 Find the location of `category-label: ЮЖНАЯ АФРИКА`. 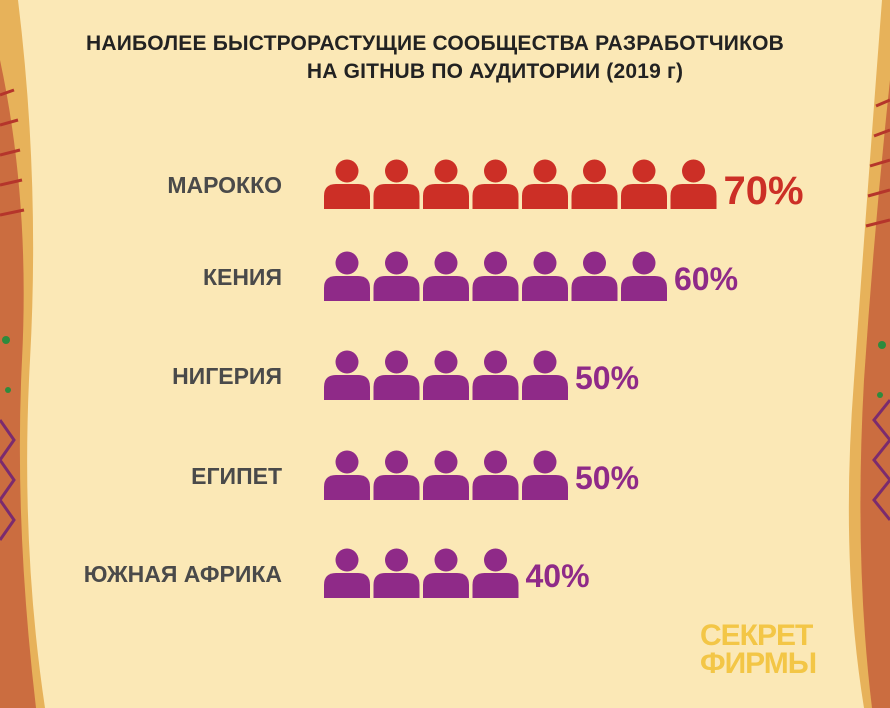

category-label: ЮЖНАЯ АФРИКА is located at coordinates (183, 574).